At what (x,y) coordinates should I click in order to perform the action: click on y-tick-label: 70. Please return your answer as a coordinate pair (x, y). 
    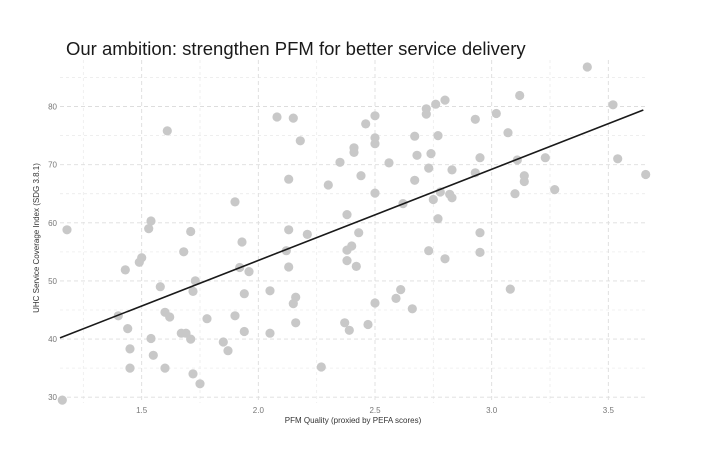
    Looking at the image, I should click on (52, 165).